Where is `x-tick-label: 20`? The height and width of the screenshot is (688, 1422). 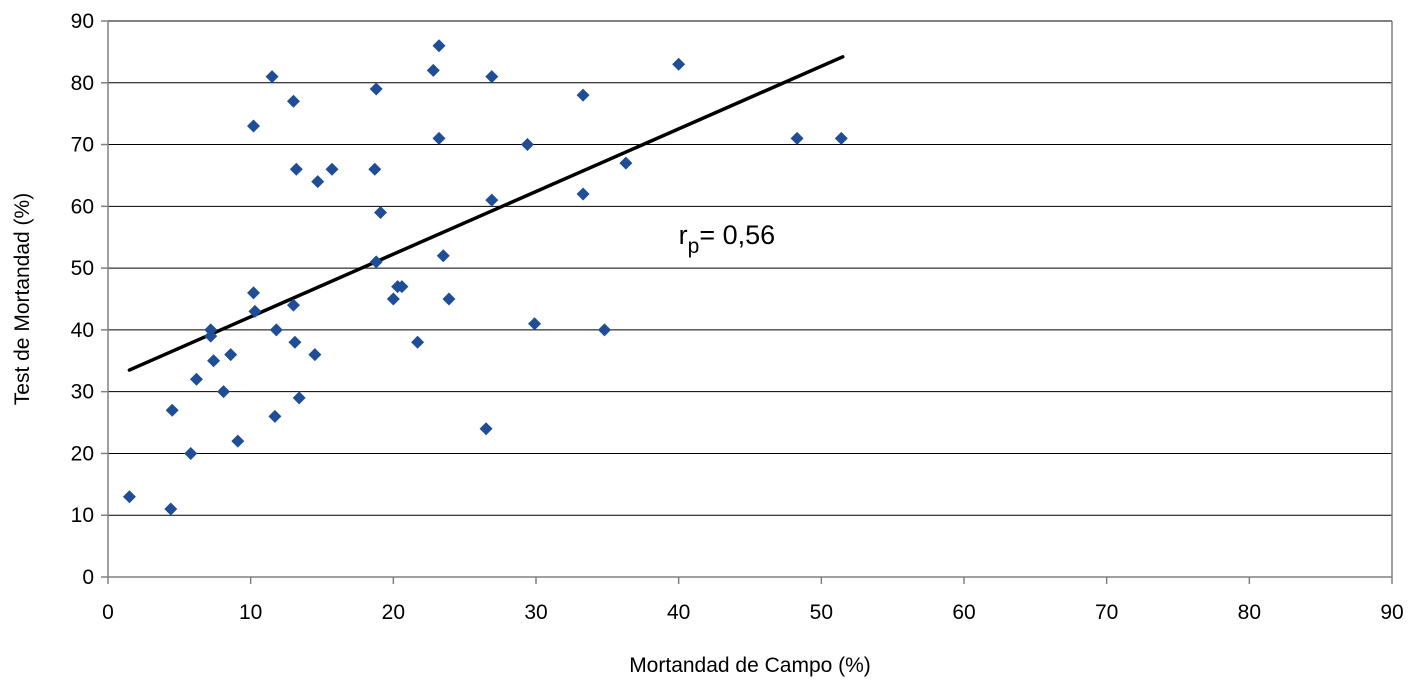 x-tick-label: 20 is located at coordinates (393, 612).